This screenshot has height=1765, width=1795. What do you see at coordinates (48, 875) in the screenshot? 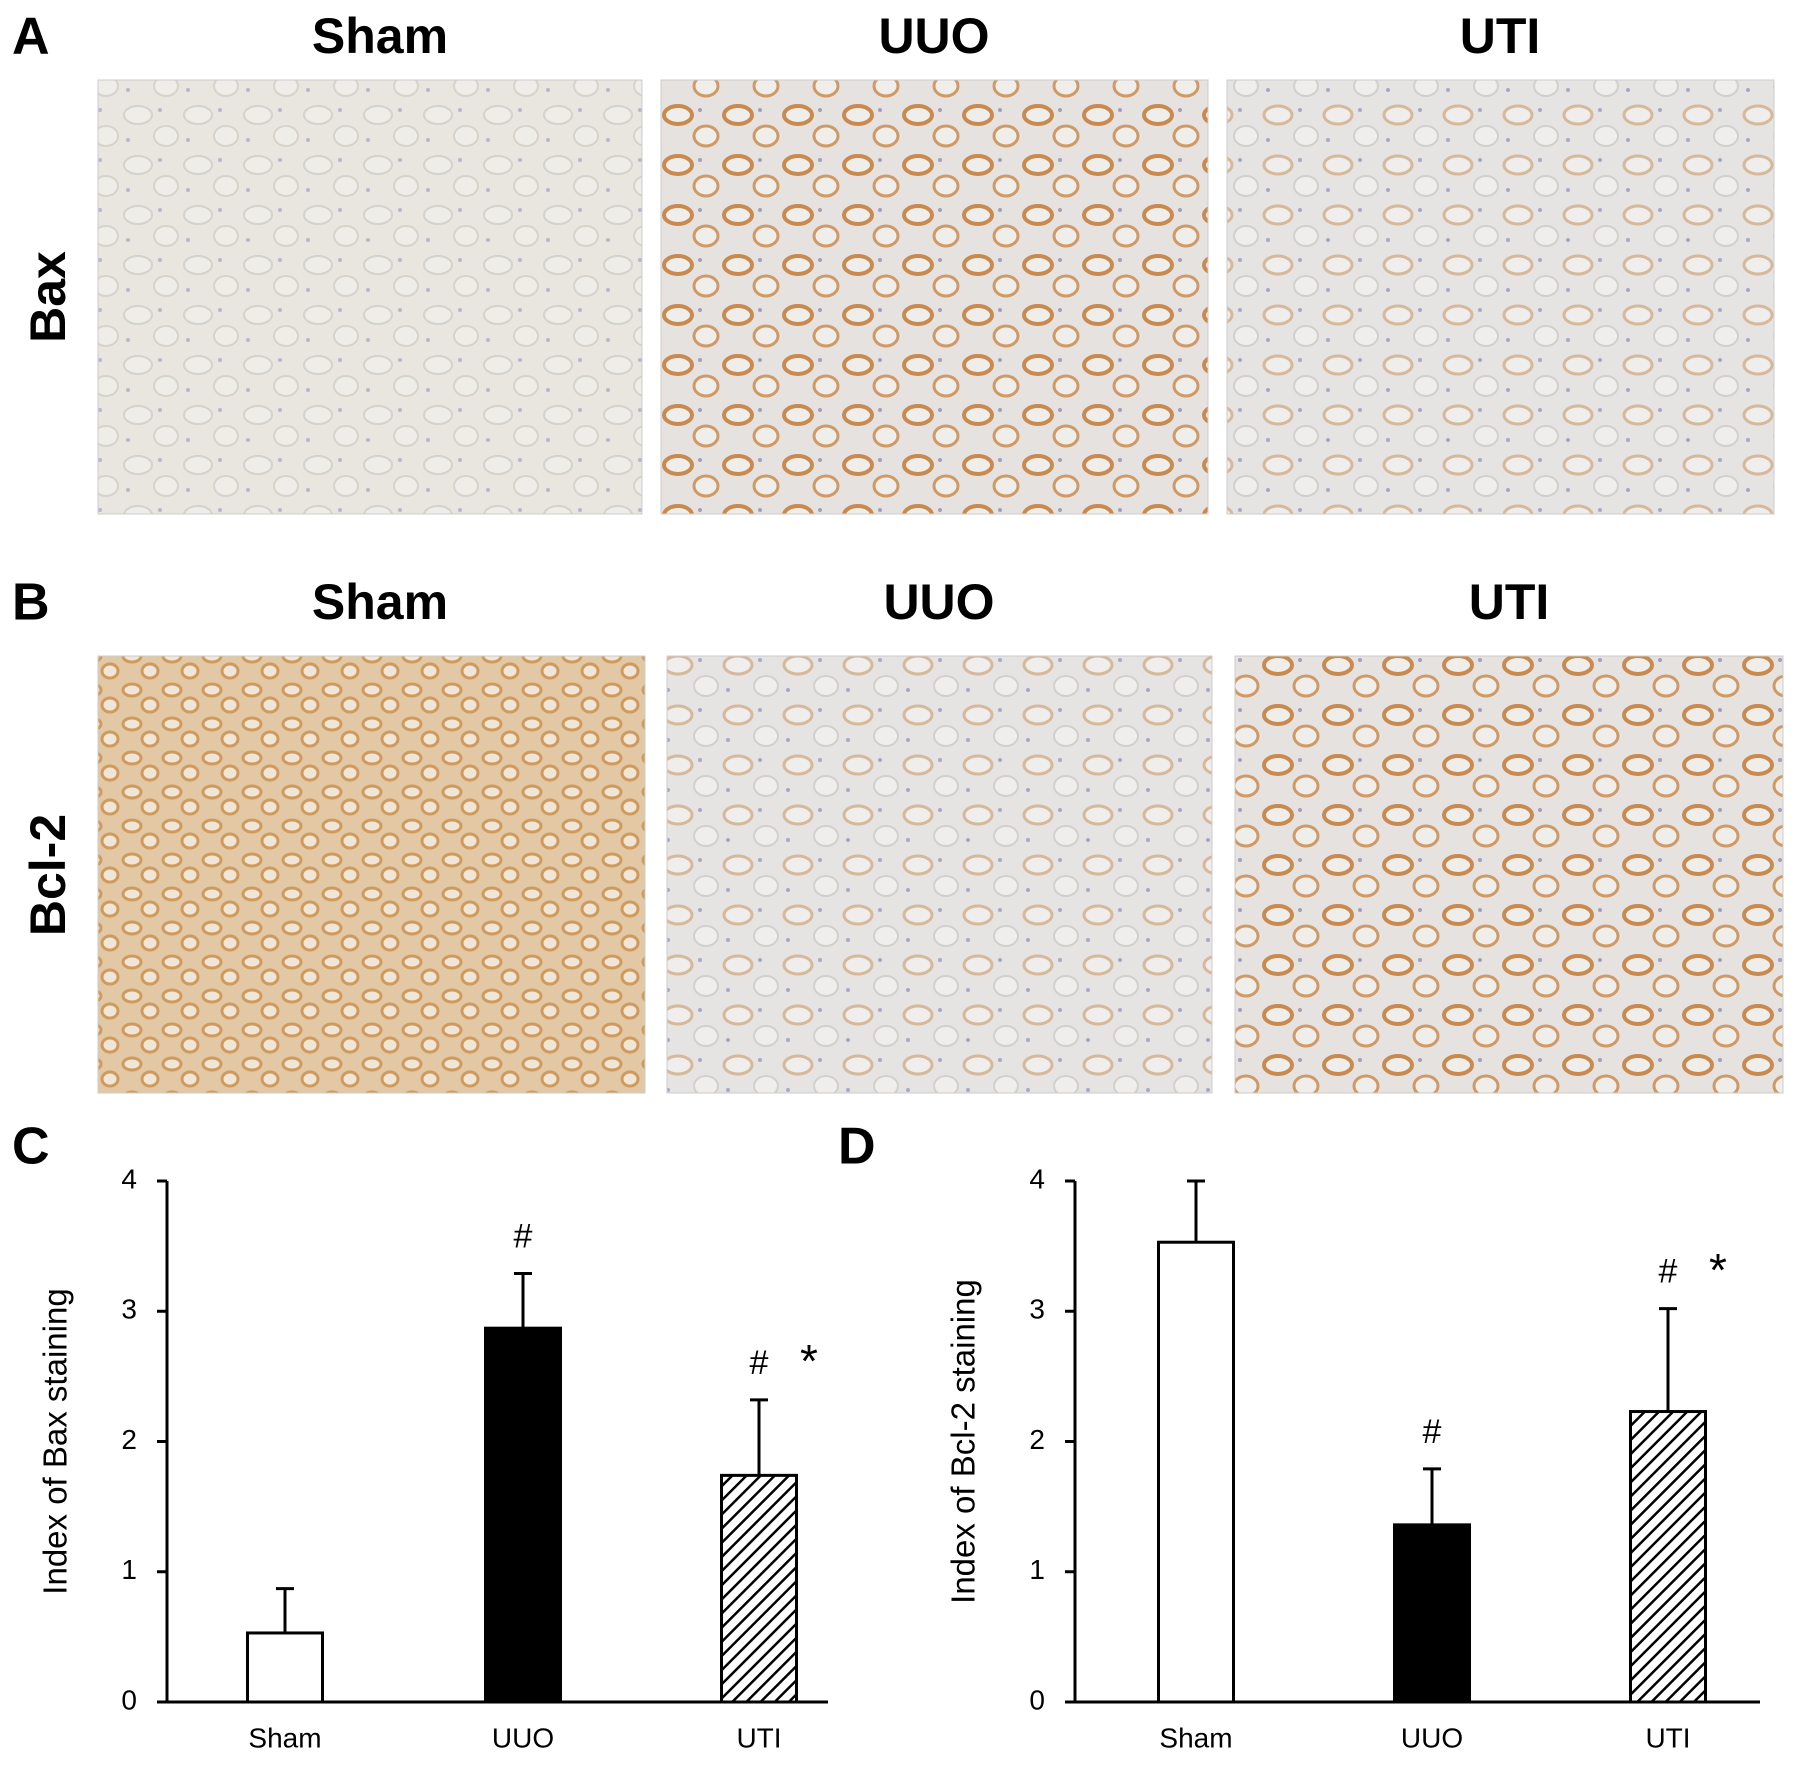
I see `row-label: Bcl-2` at bounding box center [48, 875].